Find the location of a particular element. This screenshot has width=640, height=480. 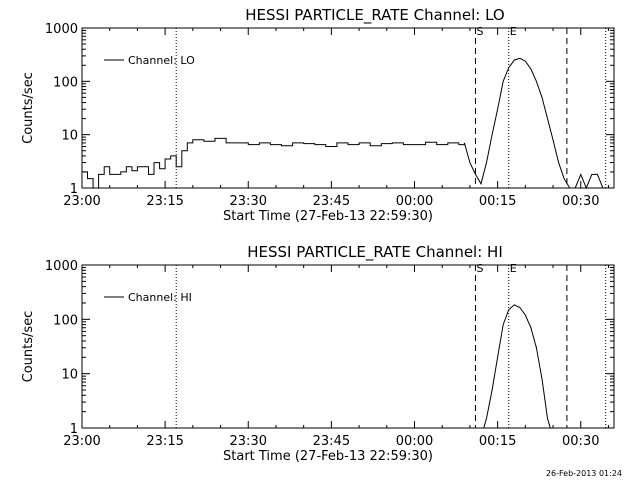

hi-x-tick-label: 00:30 is located at coordinates (580, 441).